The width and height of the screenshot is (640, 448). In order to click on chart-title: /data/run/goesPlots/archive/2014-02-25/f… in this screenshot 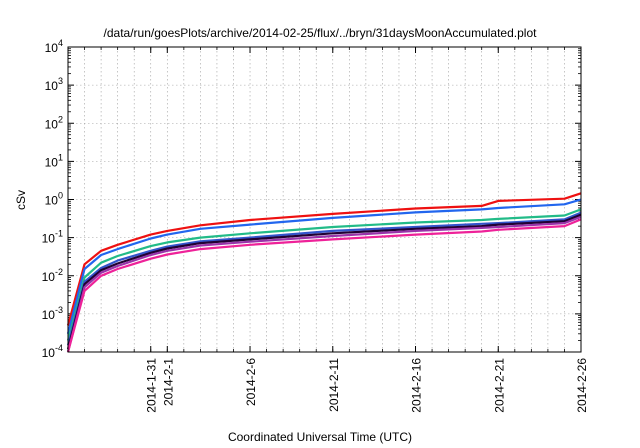, I will do `click(320, 33)`.